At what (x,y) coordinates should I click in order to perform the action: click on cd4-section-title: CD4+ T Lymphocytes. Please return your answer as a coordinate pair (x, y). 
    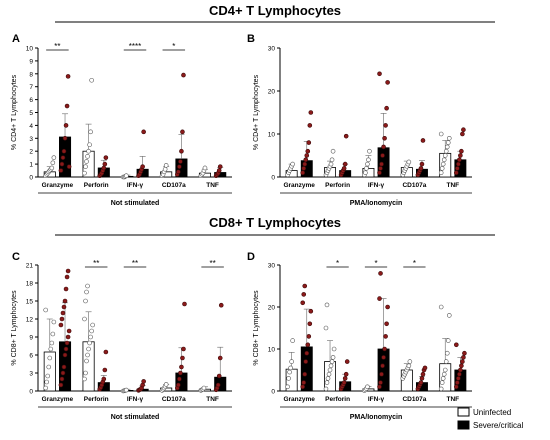
    Looking at the image, I should click on (275, 10).